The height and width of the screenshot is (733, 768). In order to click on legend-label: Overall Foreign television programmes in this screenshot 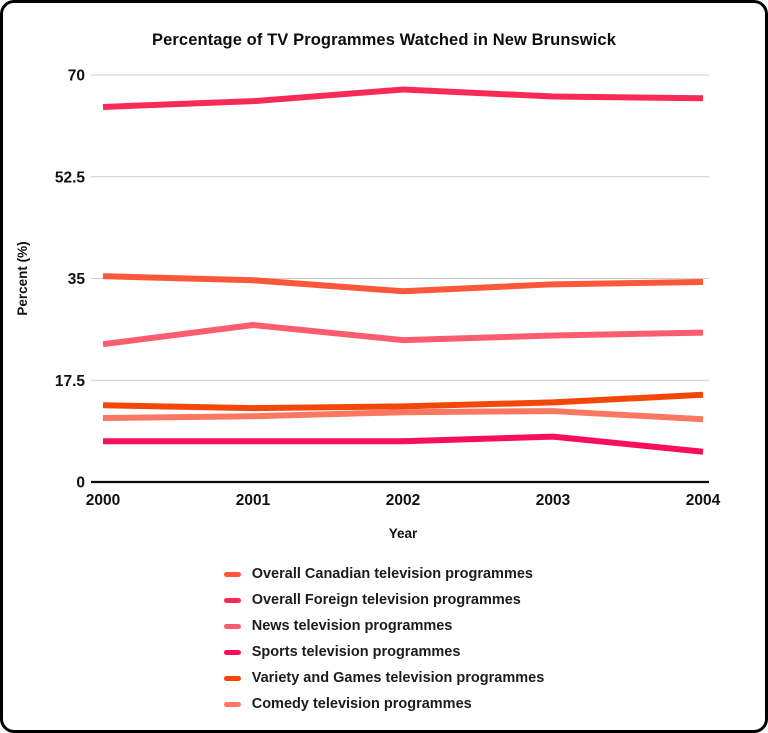, I will do `click(386, 600)`.